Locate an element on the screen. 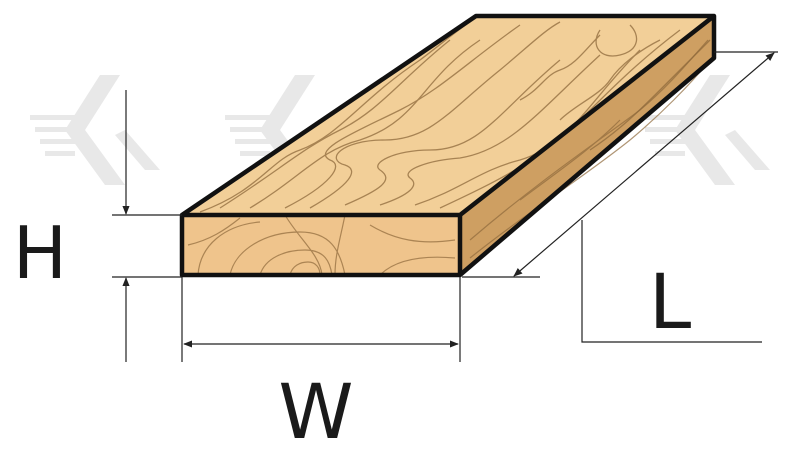 The width and height of the screenshot is (800, 458). width-label: W is located at coordinates (315, 411).